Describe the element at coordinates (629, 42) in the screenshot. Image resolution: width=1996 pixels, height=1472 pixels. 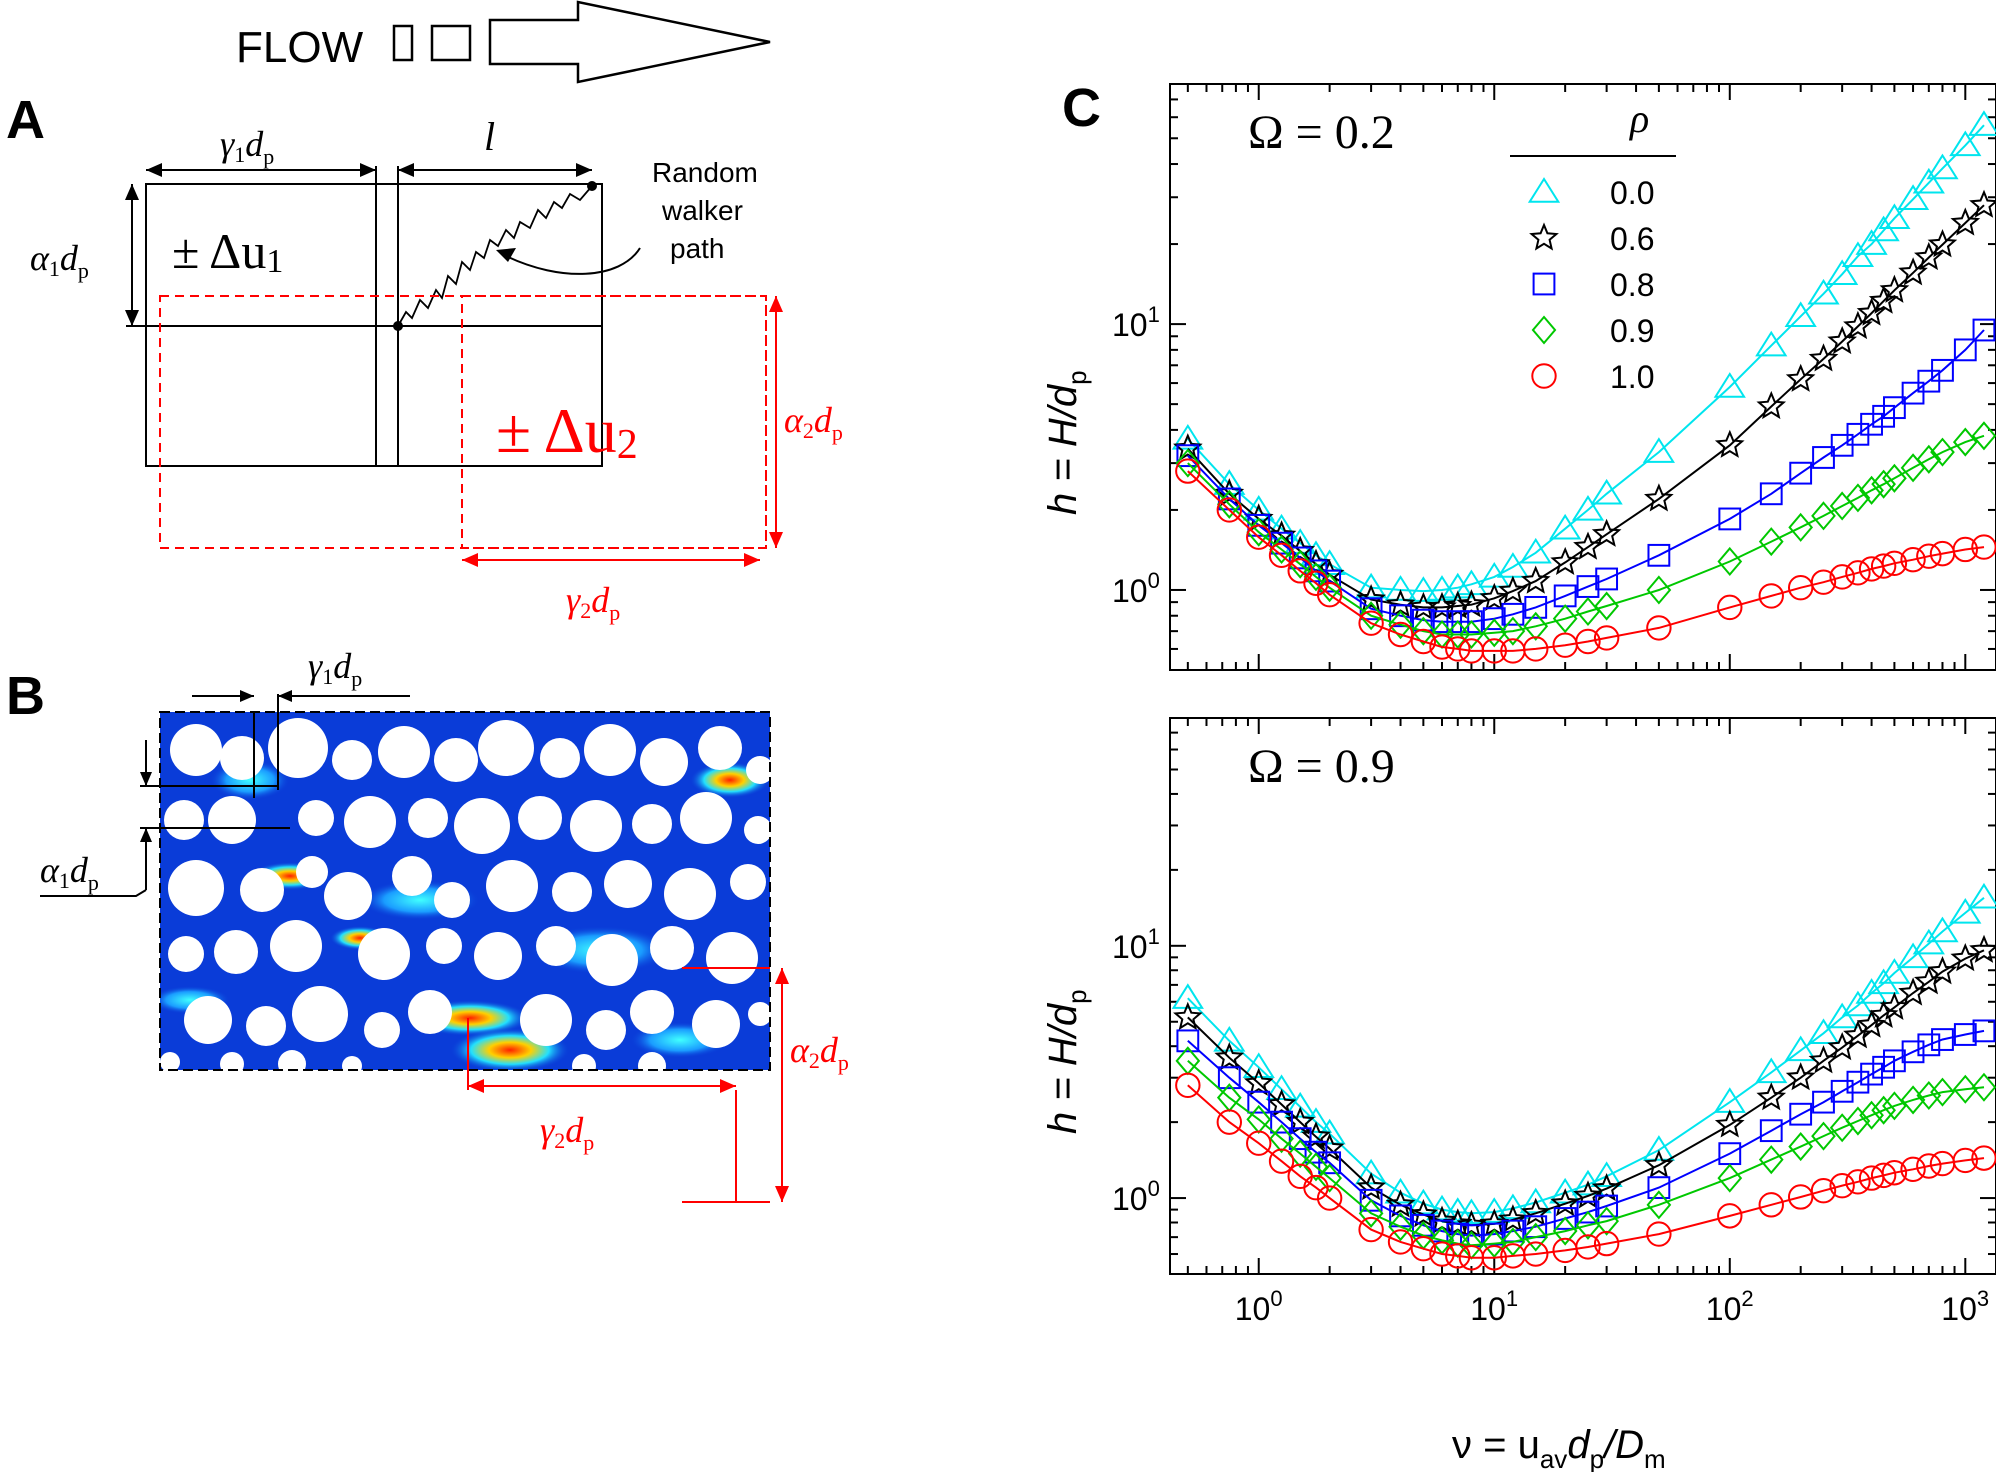
I see `flow-arrow-icon` at that location.